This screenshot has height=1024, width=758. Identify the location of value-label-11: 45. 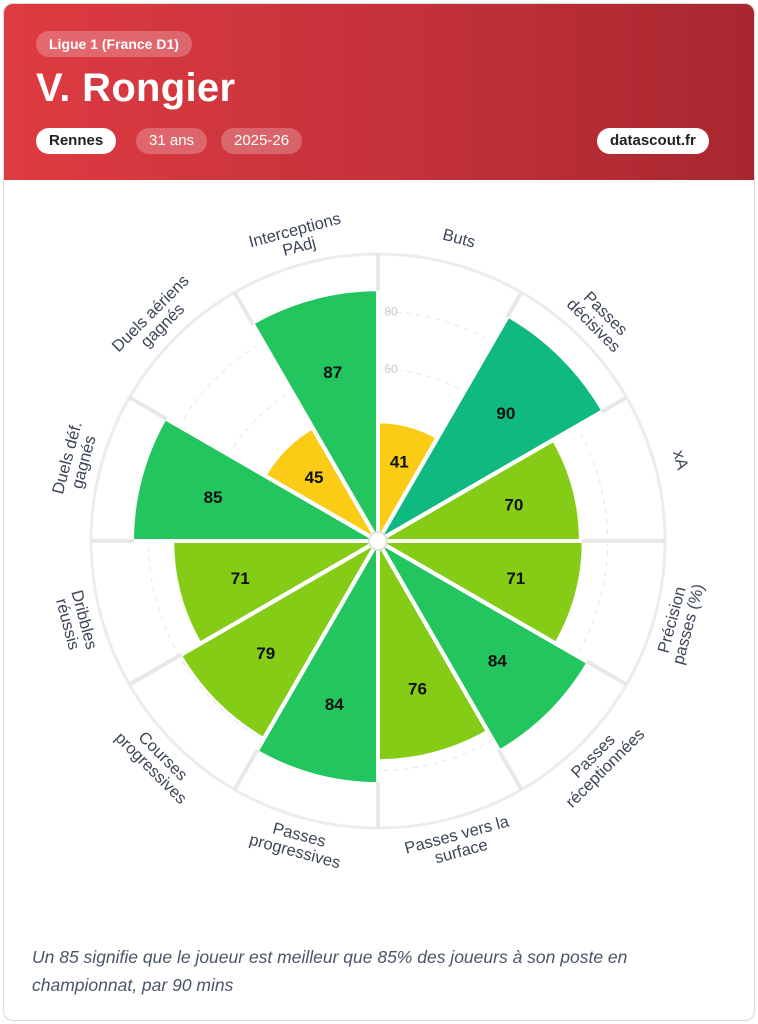
(314, 477).